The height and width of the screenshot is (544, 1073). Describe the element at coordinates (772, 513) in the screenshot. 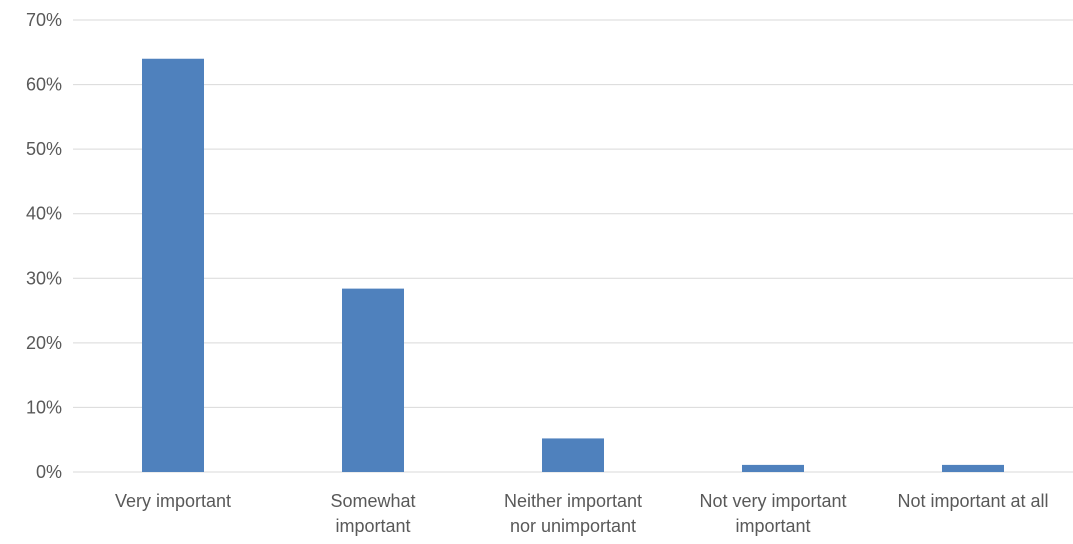

I see `x-category-label: Not very important important` at that location.